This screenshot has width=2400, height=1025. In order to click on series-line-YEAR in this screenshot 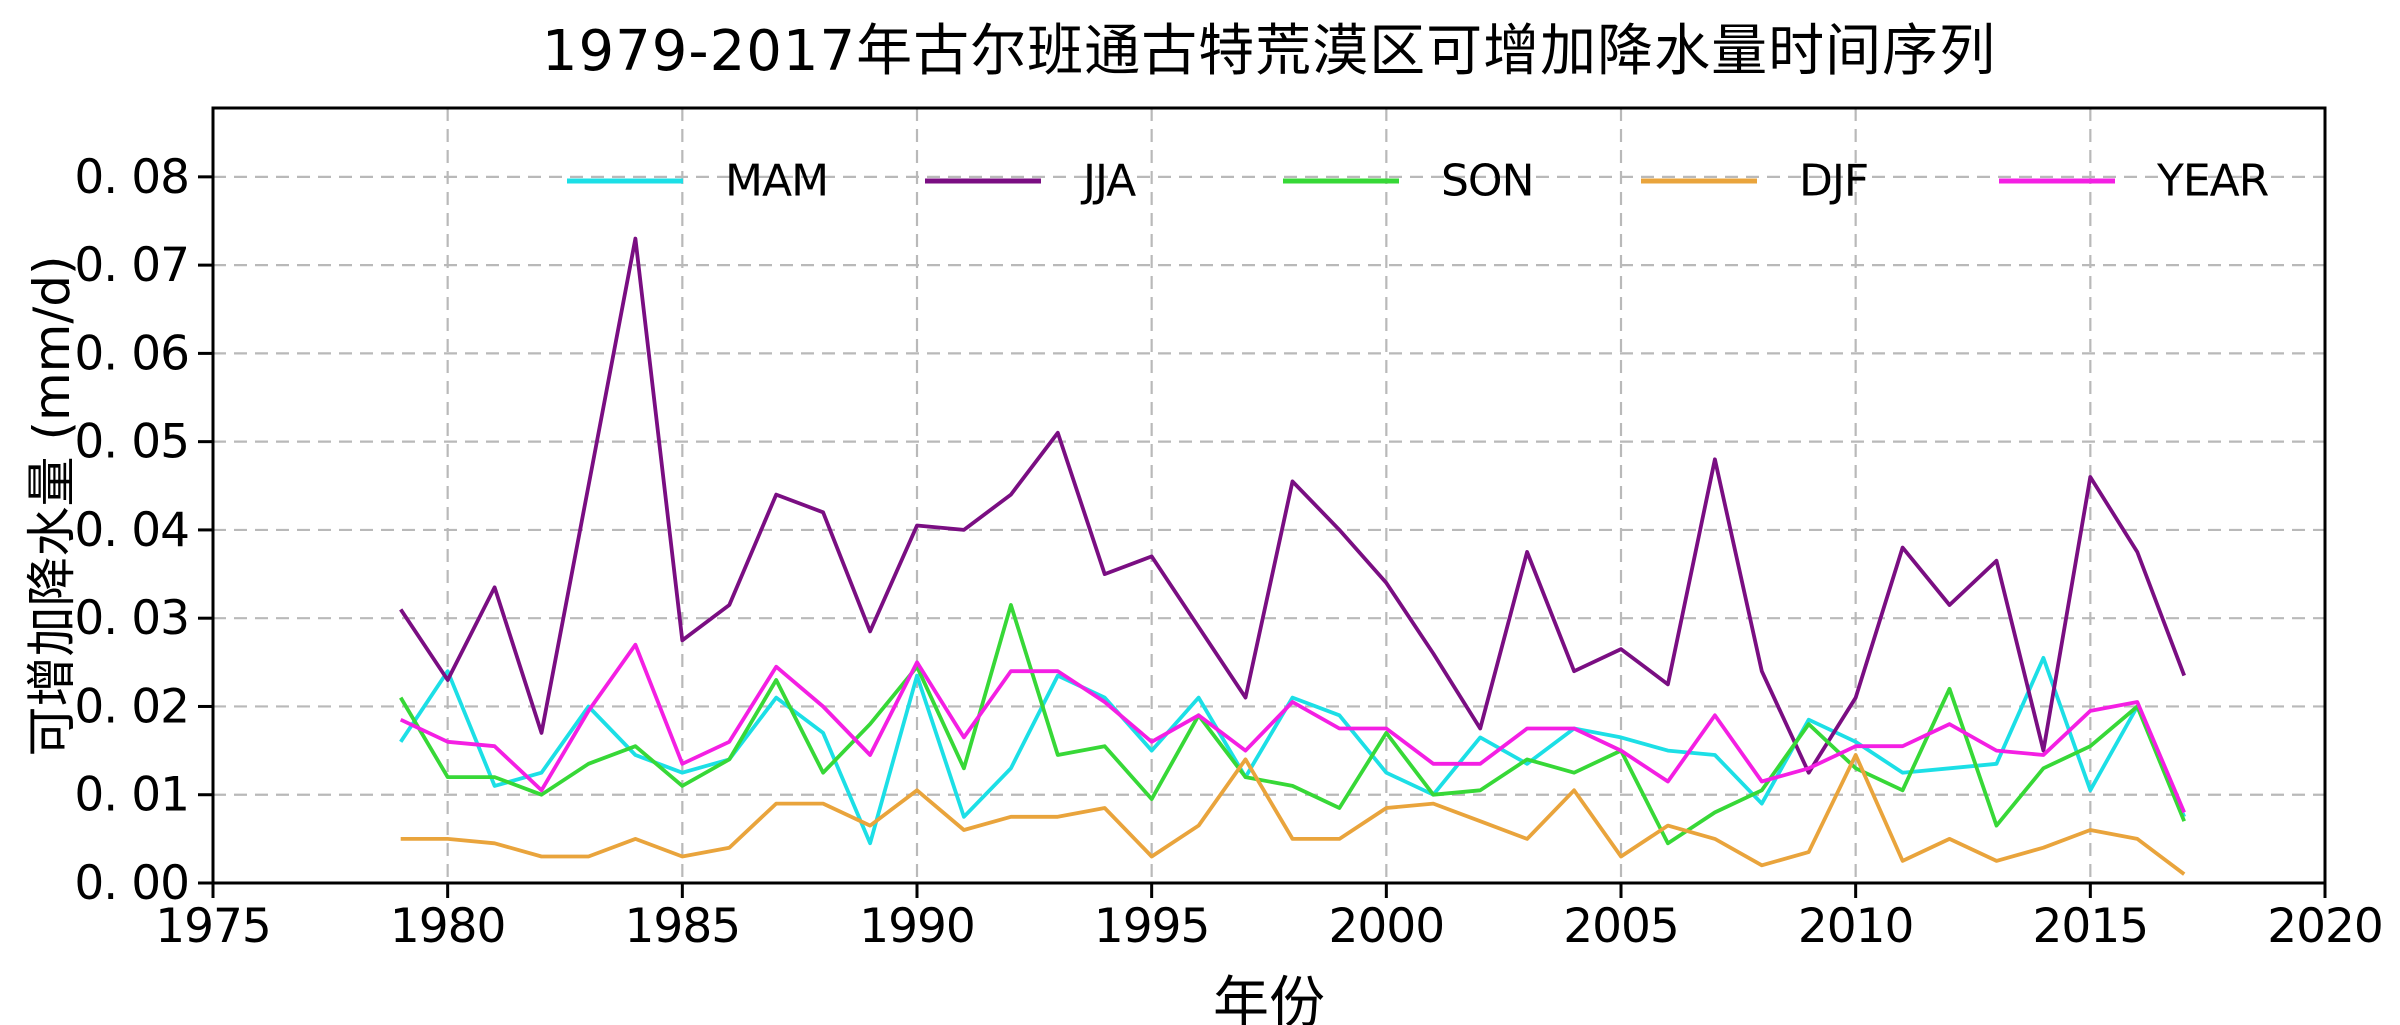, I will do `click(1292, 728)`.